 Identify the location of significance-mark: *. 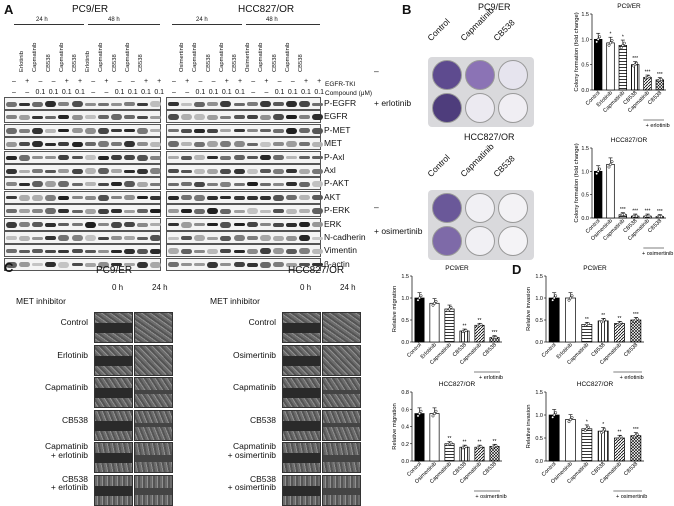
(587, 422).